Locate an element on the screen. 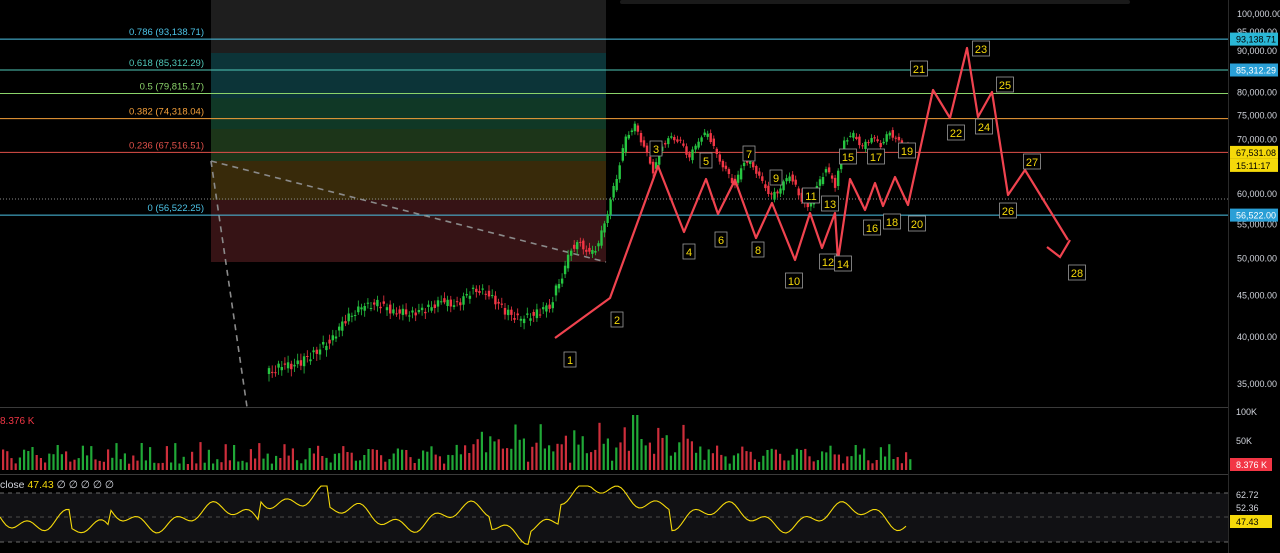 Image resolution: width=1280 pixels, height=553 pixels. wave-label: 15 is located at coordinates (848, 158).